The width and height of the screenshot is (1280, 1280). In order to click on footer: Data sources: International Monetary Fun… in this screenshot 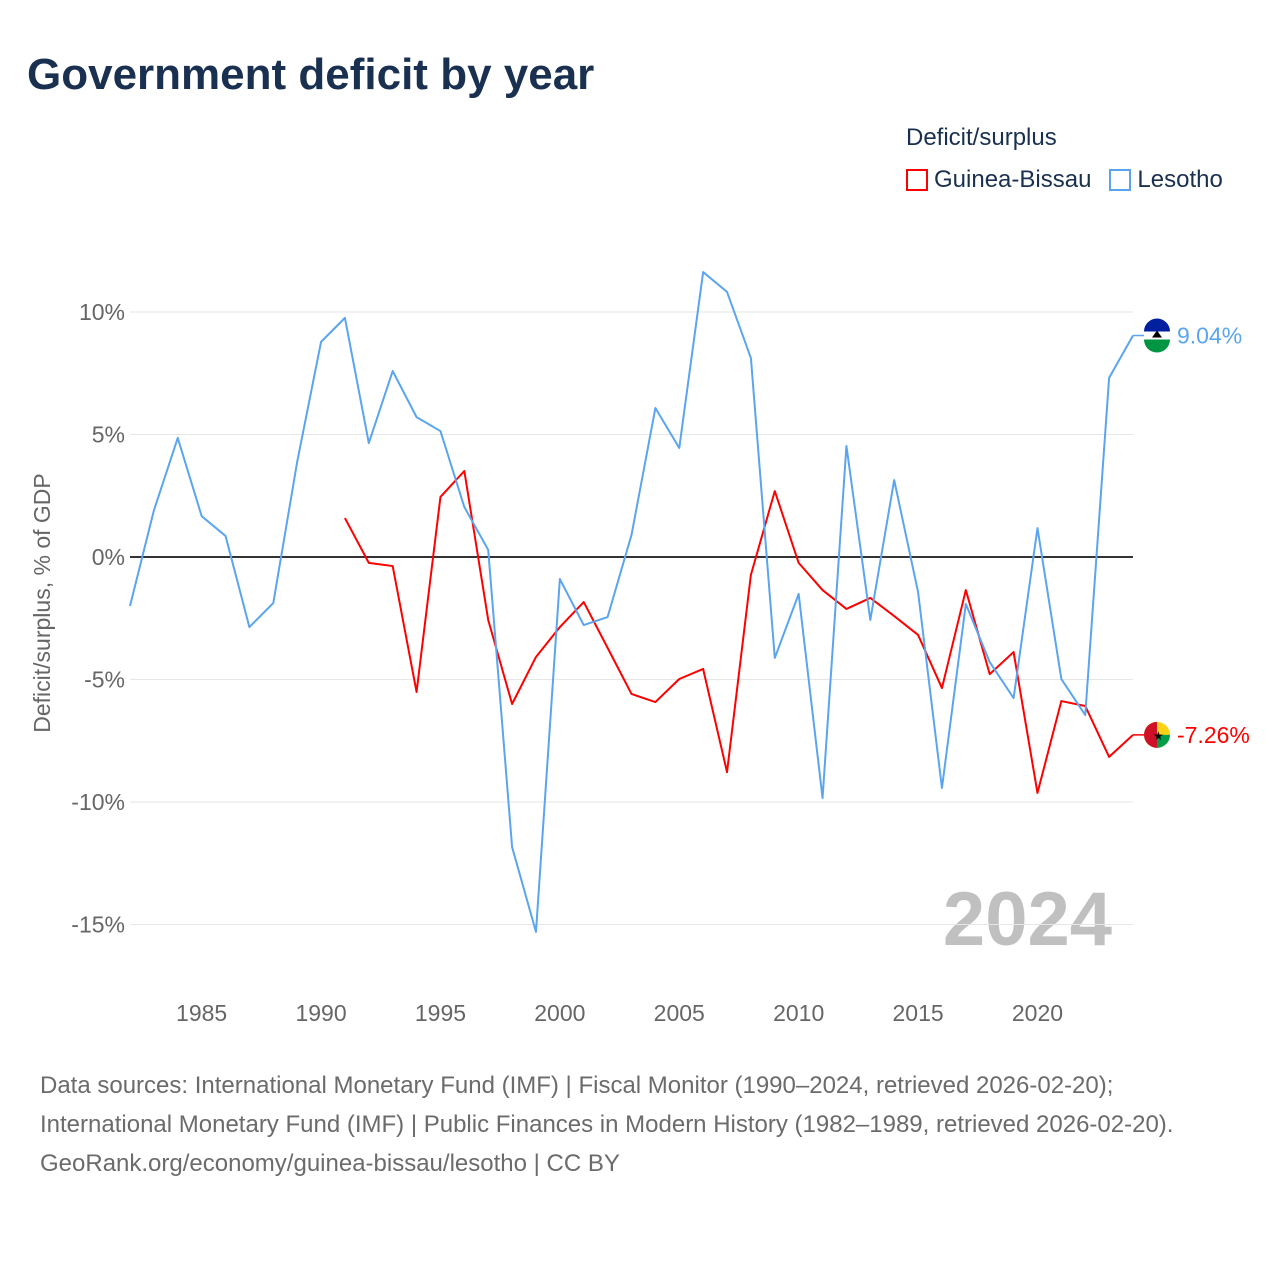, I will do `click(640, 1124)`.